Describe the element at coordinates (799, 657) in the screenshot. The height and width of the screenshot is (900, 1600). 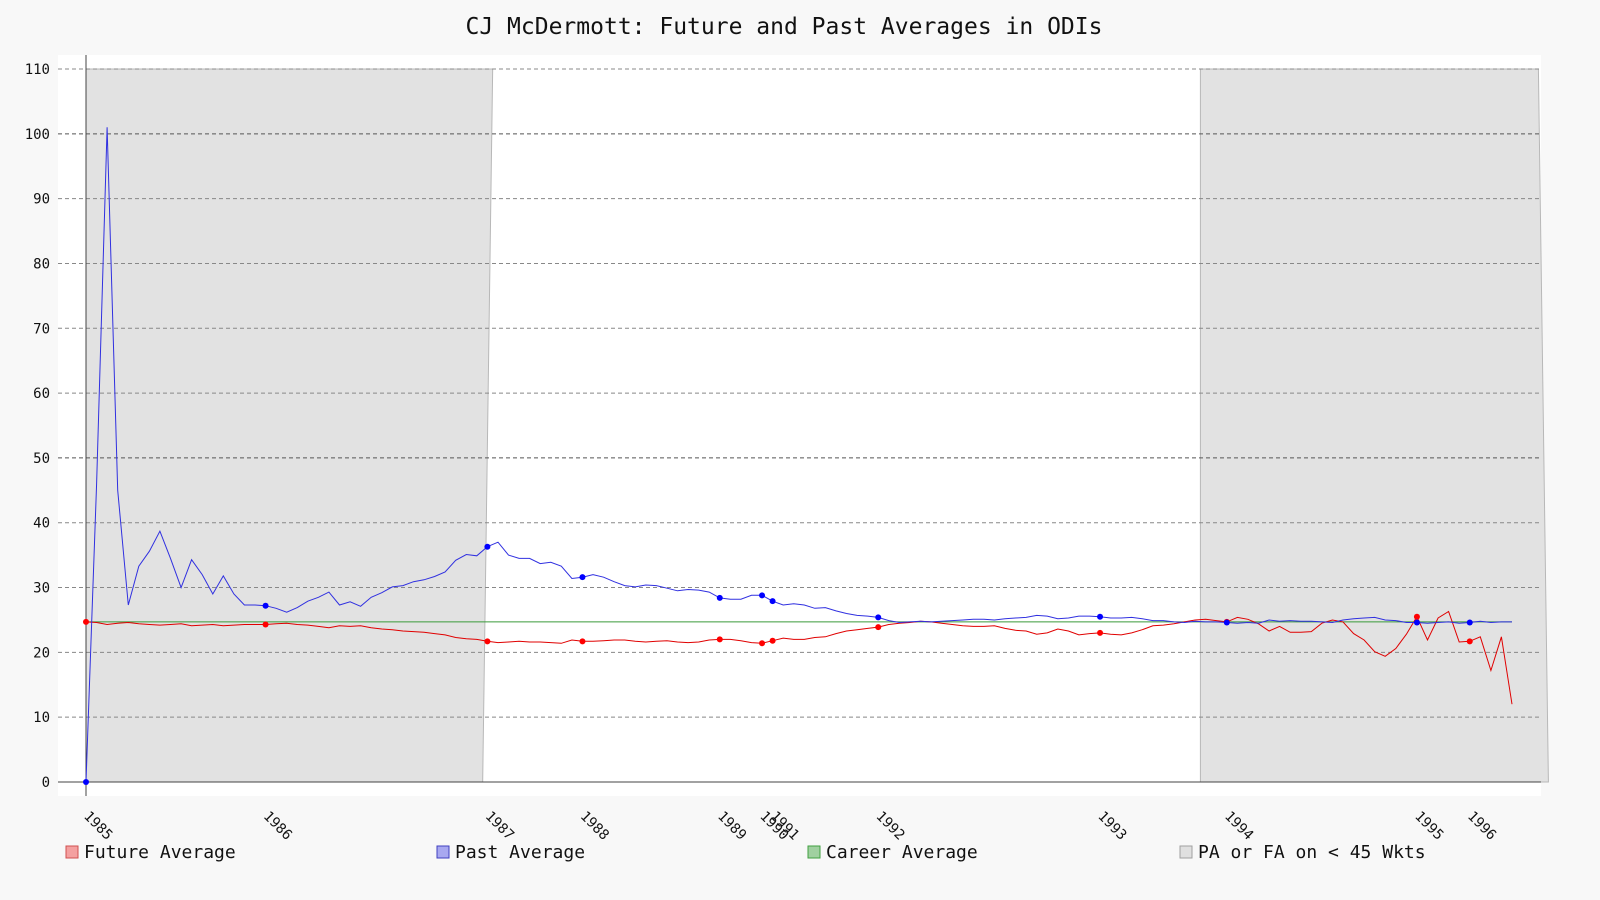
I see `future-average-line` at that location.